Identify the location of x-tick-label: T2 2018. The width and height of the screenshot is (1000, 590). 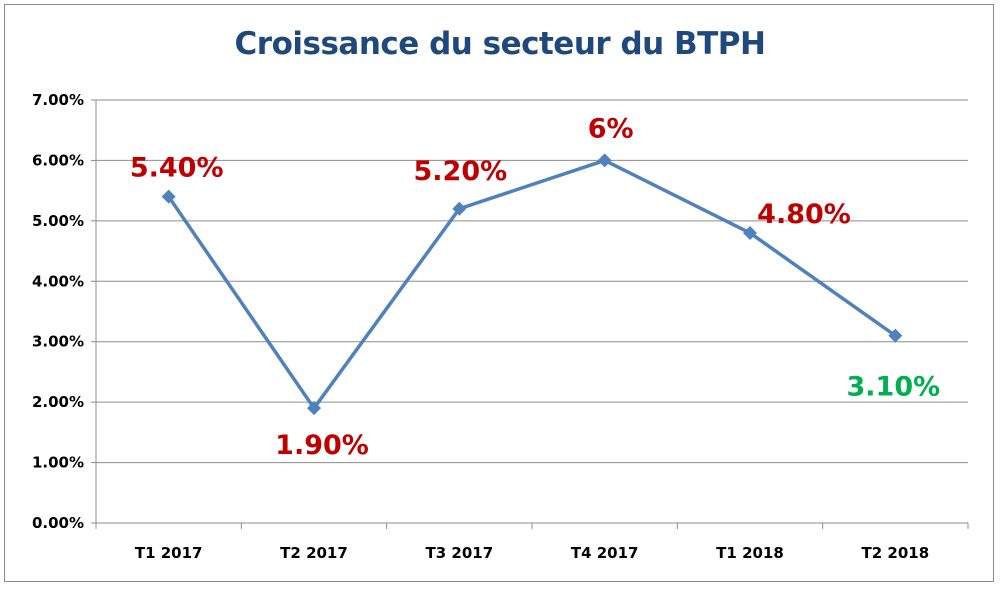
(896, 553).